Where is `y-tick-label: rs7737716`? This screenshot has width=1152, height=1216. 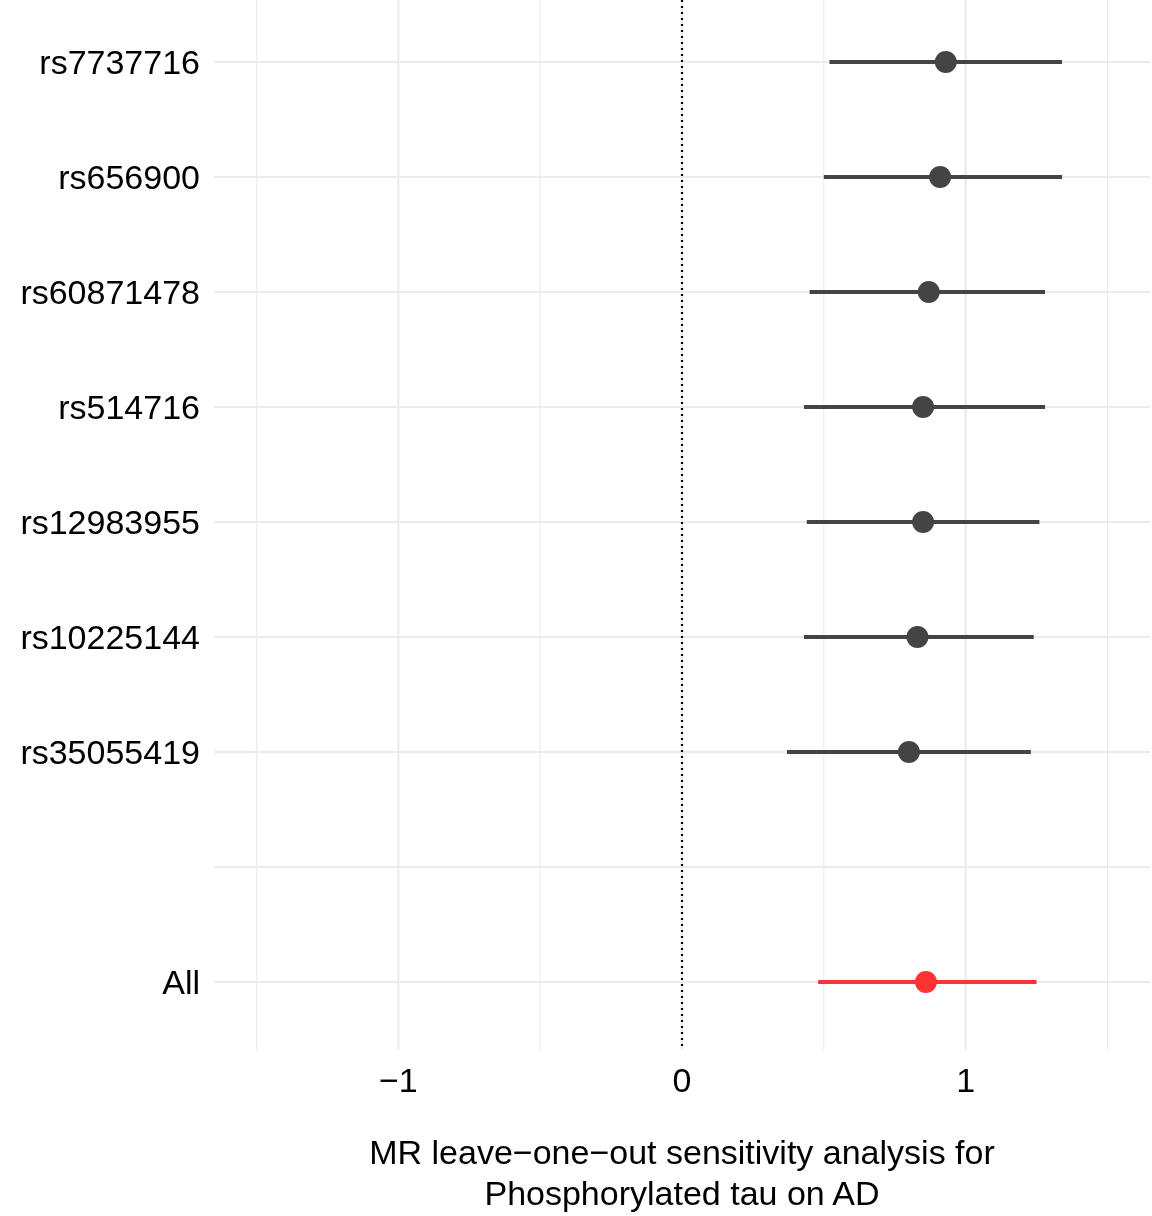 y-tick-label: rs7737716 is located at coordinates (119, 61).